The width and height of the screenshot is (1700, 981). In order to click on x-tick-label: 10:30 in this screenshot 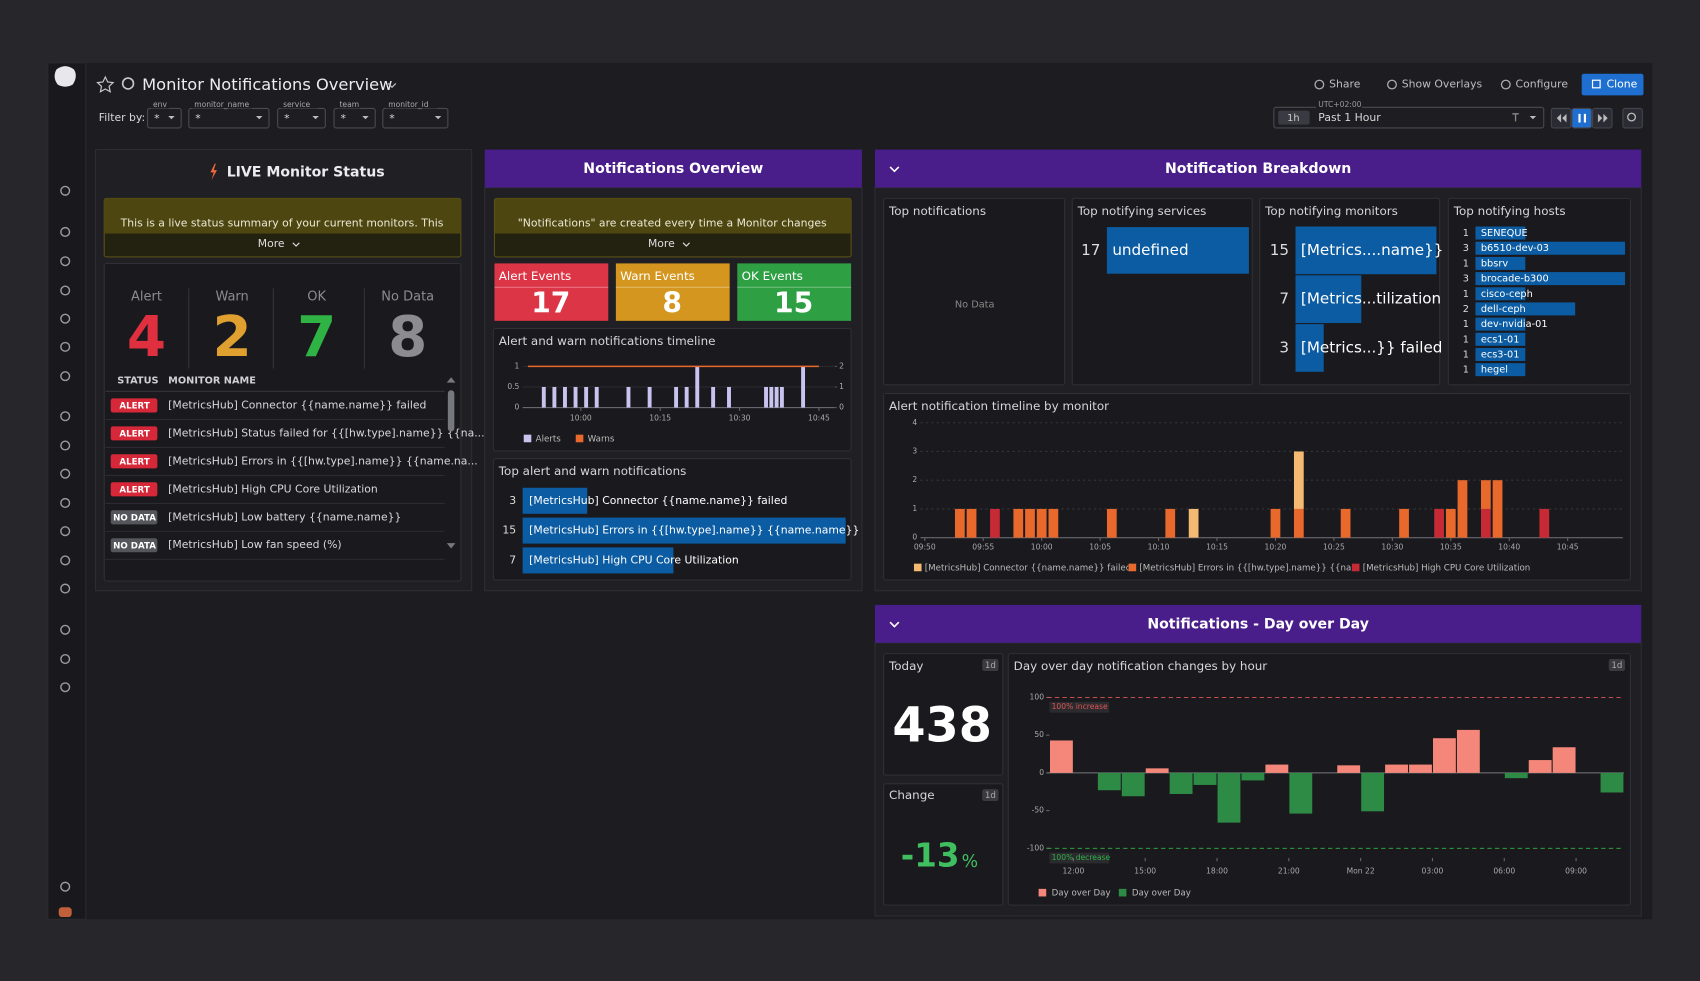, I will do `click(740, 417)`.